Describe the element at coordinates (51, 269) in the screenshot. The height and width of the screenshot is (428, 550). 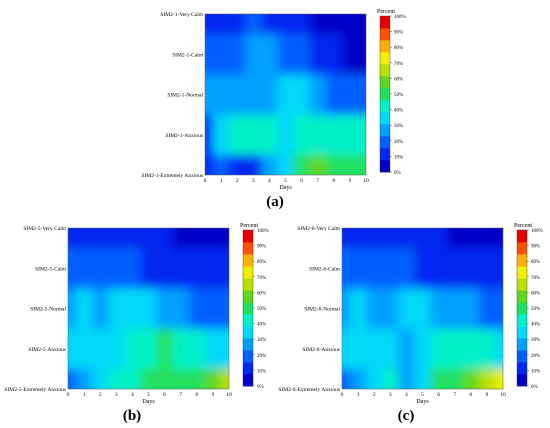
I see `y-tick-label: SIM2-5-Calm` at that location.